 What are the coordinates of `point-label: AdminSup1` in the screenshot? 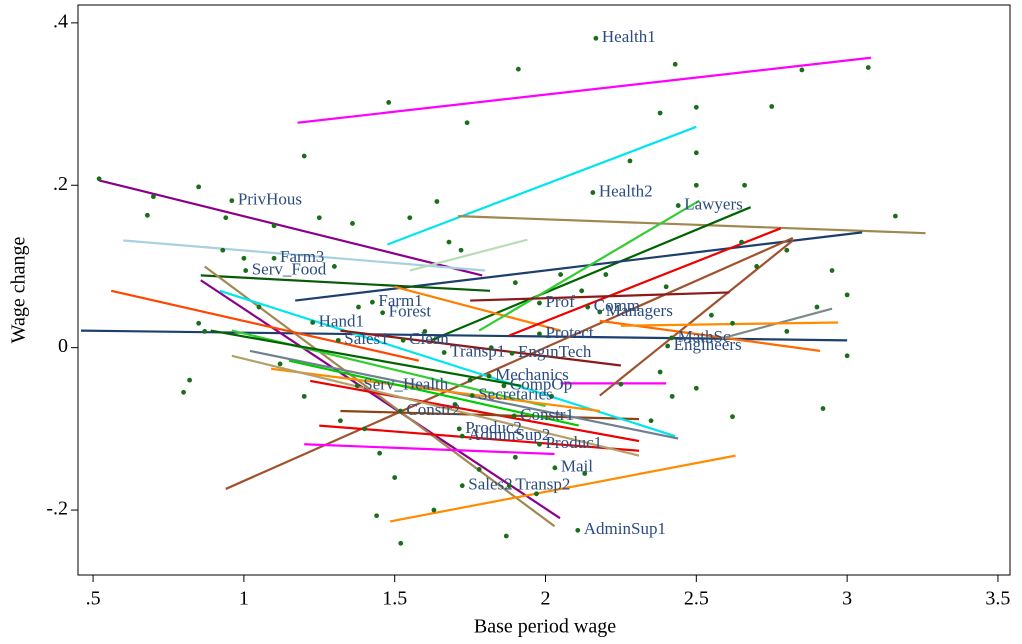 It's located at (625, 528).